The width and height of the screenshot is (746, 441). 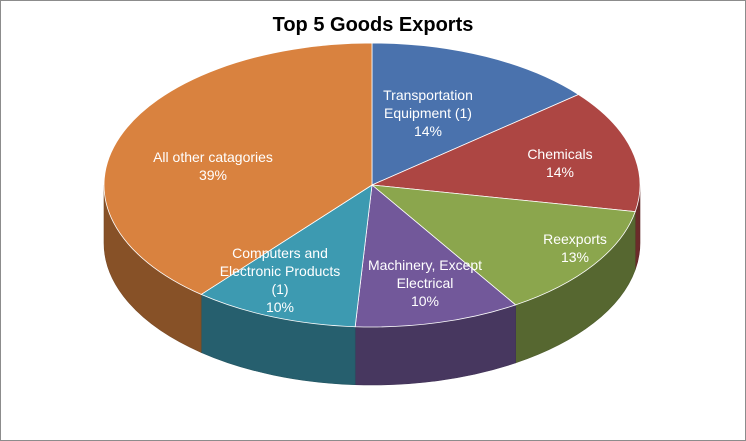 What do you see at coordinates (428, 113) in the screenshot?
I see `slice-label-0: Transportation Equipment (1) 14%` at bounding box center [428, 113].